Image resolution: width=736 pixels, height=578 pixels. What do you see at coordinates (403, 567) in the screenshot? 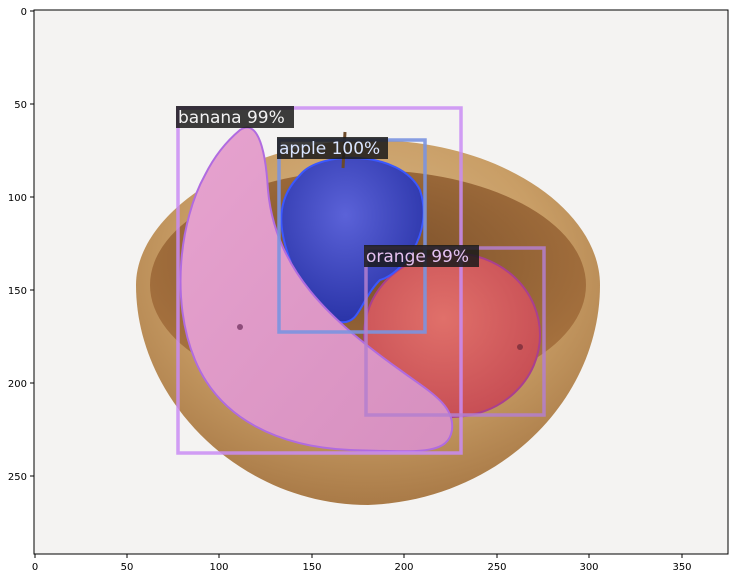
I see `x-tick-label: 200` at bounding box center [403, 567].